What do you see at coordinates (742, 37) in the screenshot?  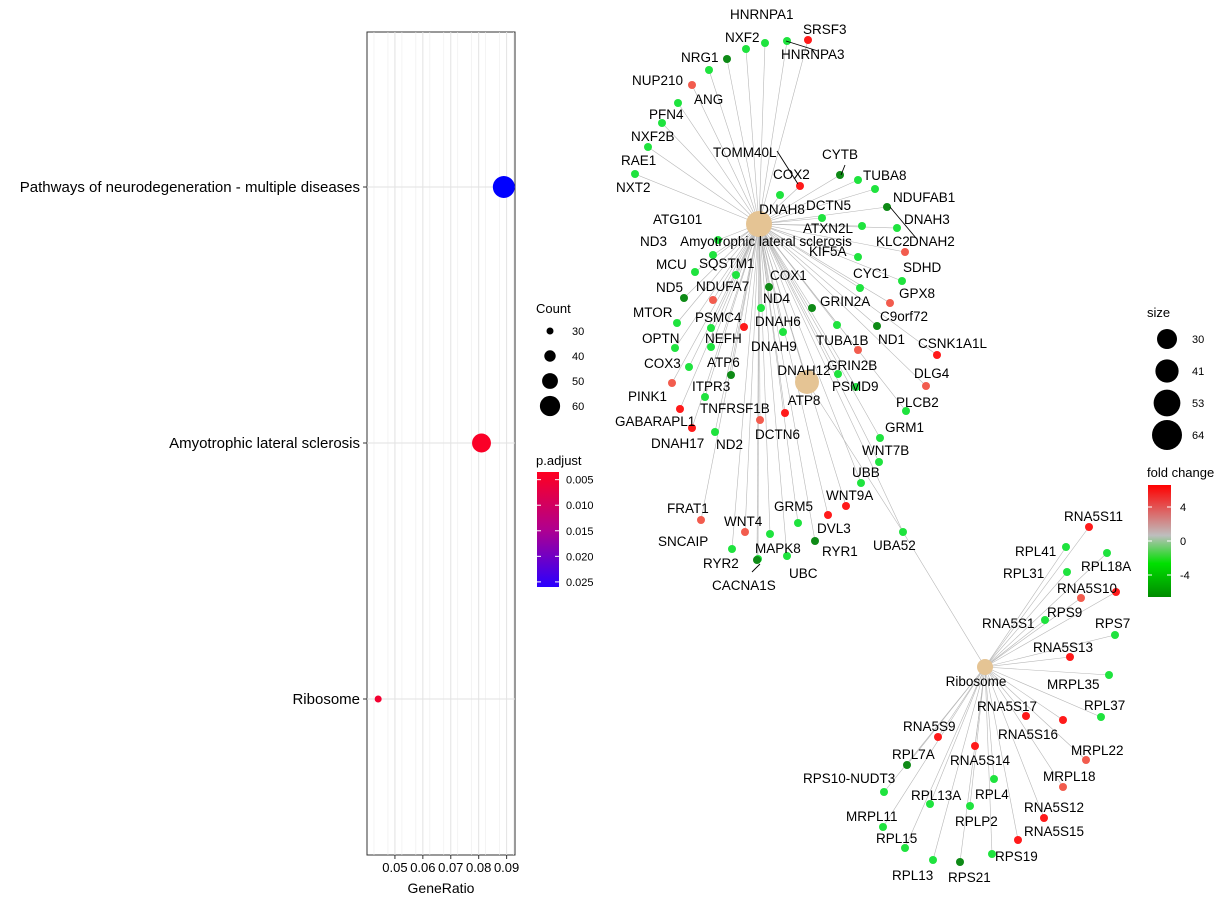 I see `gene-label: NXF2` at bounding box center [742, 37].